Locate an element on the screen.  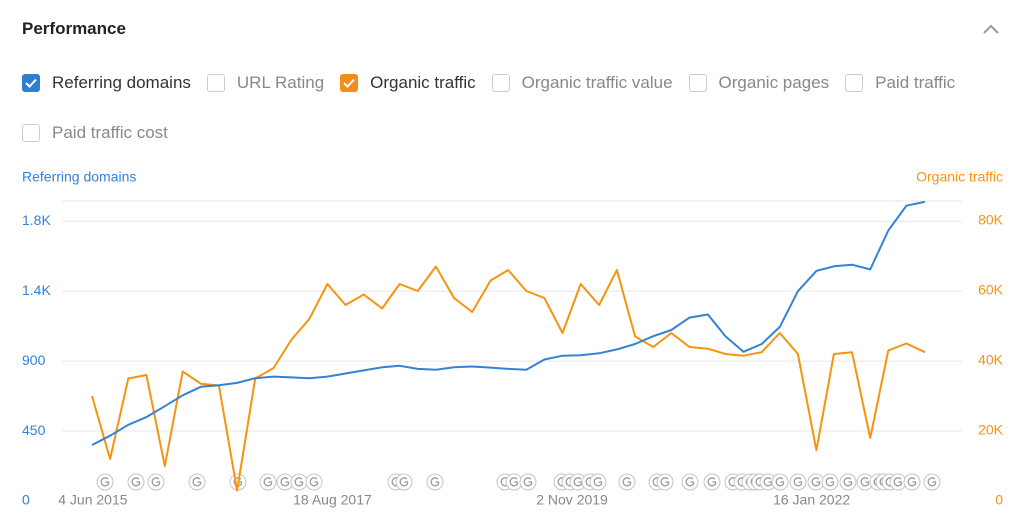
y-tick-label: 0 is located at coordinates (26, 500).